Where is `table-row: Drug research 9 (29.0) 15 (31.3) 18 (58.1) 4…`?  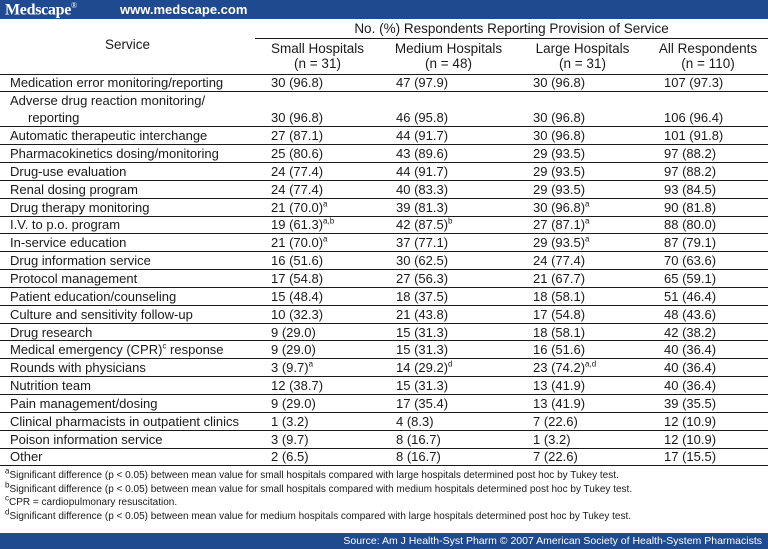 table-row: Drug research 9 (29.0) 15 (31.3) 18 (58.1) 4… is located at coordinates (384, 332).